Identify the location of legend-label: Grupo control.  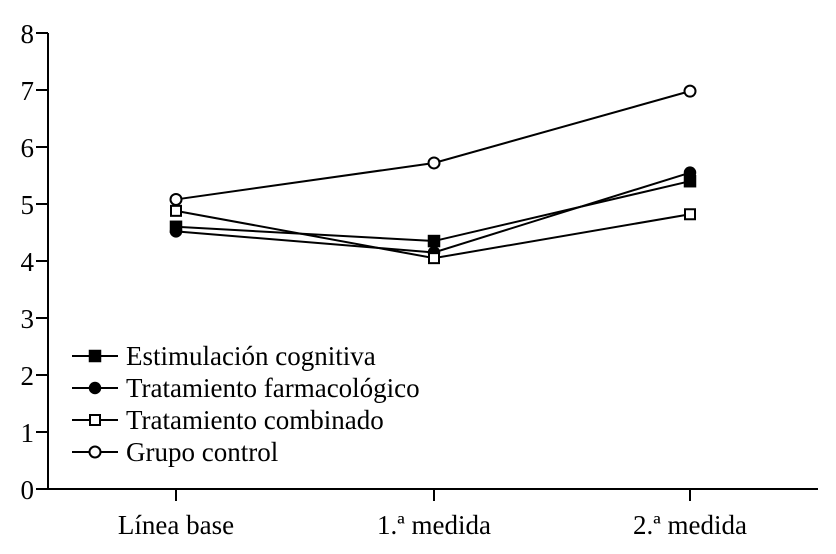
(202, 452).